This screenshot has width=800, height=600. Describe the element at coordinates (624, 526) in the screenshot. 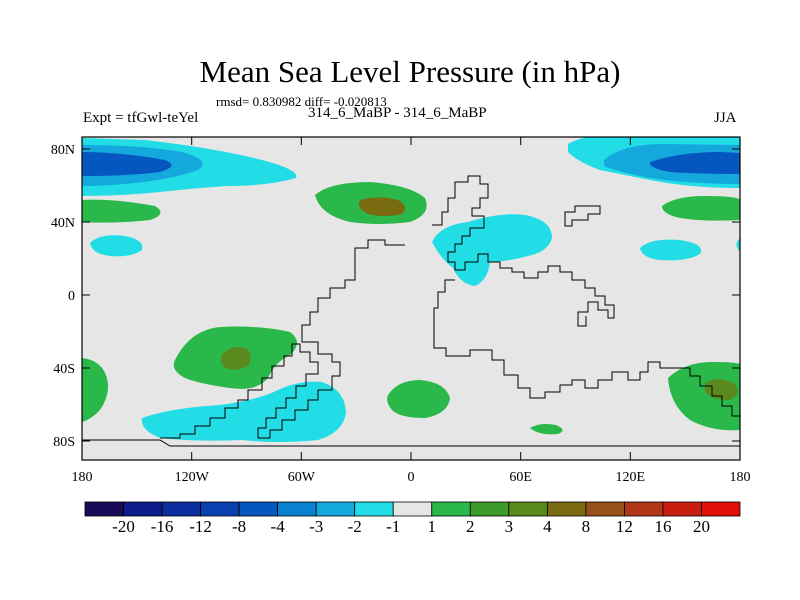

I see `colorbar-label: 12` at that location.